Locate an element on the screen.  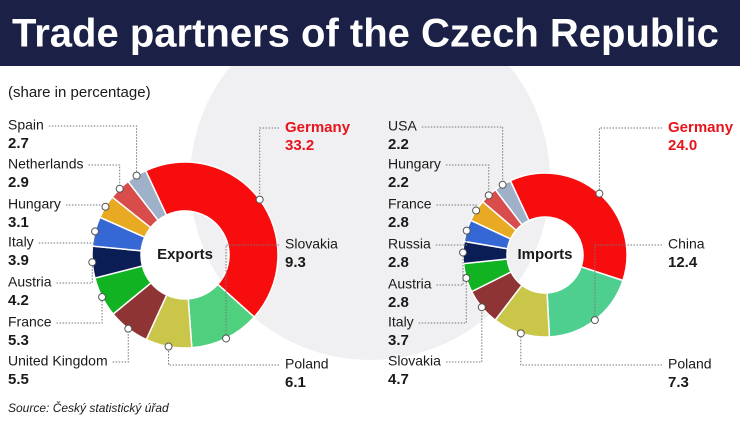
value-label: 2.7 is located at coordinates (18, 143).